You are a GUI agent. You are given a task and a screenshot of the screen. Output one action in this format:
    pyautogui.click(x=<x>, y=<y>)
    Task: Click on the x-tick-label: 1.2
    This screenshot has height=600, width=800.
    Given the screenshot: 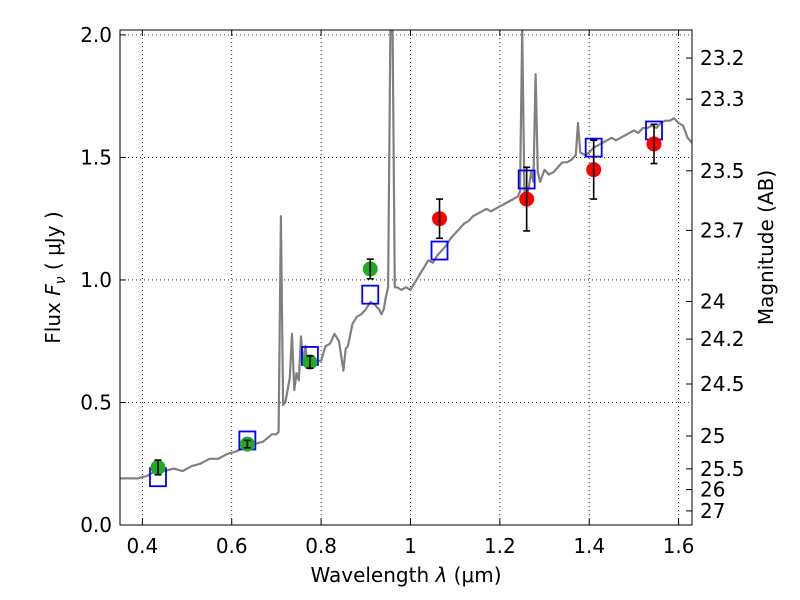 What is the action you would take?
    pyautogui.click(x=500, y=546)
    